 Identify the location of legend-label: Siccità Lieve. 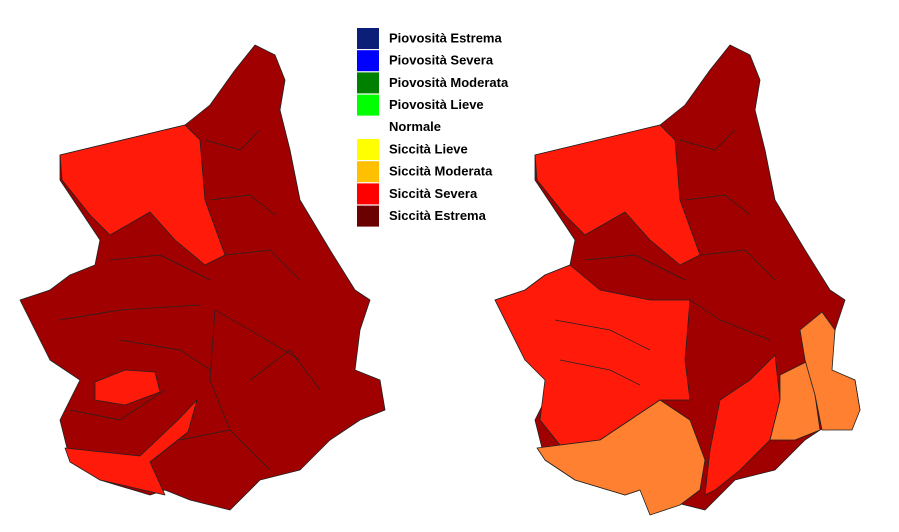
(428, 148).